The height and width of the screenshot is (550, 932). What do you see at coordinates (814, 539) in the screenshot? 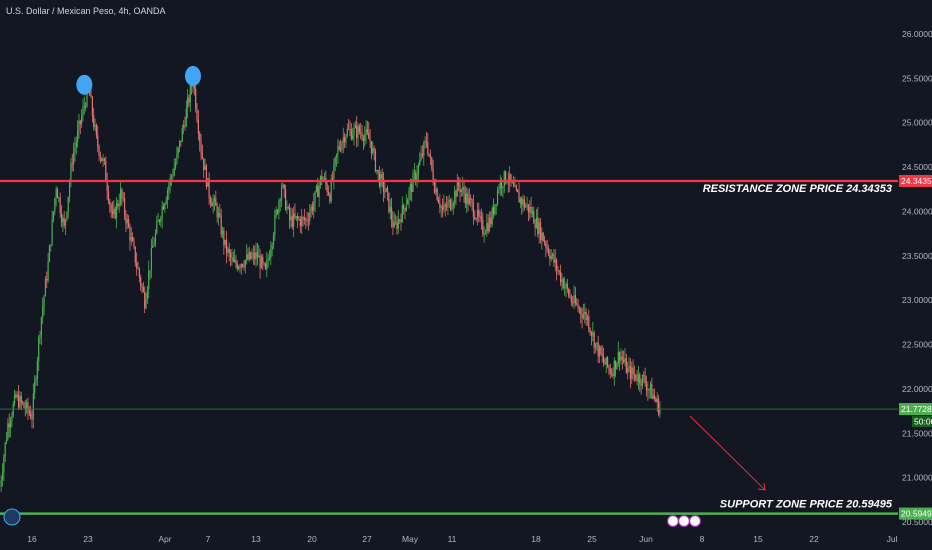
I see `time-tick: 22` at bounding box center [814, 539].